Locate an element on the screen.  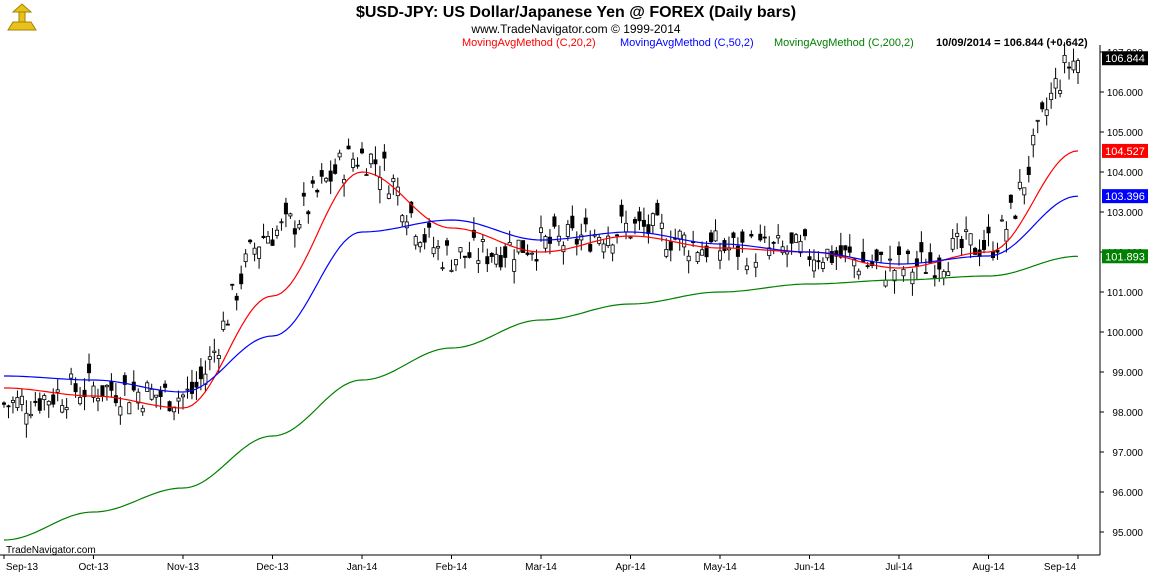
last-value-tag: 106.844 is located at coordinates (1125, 58).